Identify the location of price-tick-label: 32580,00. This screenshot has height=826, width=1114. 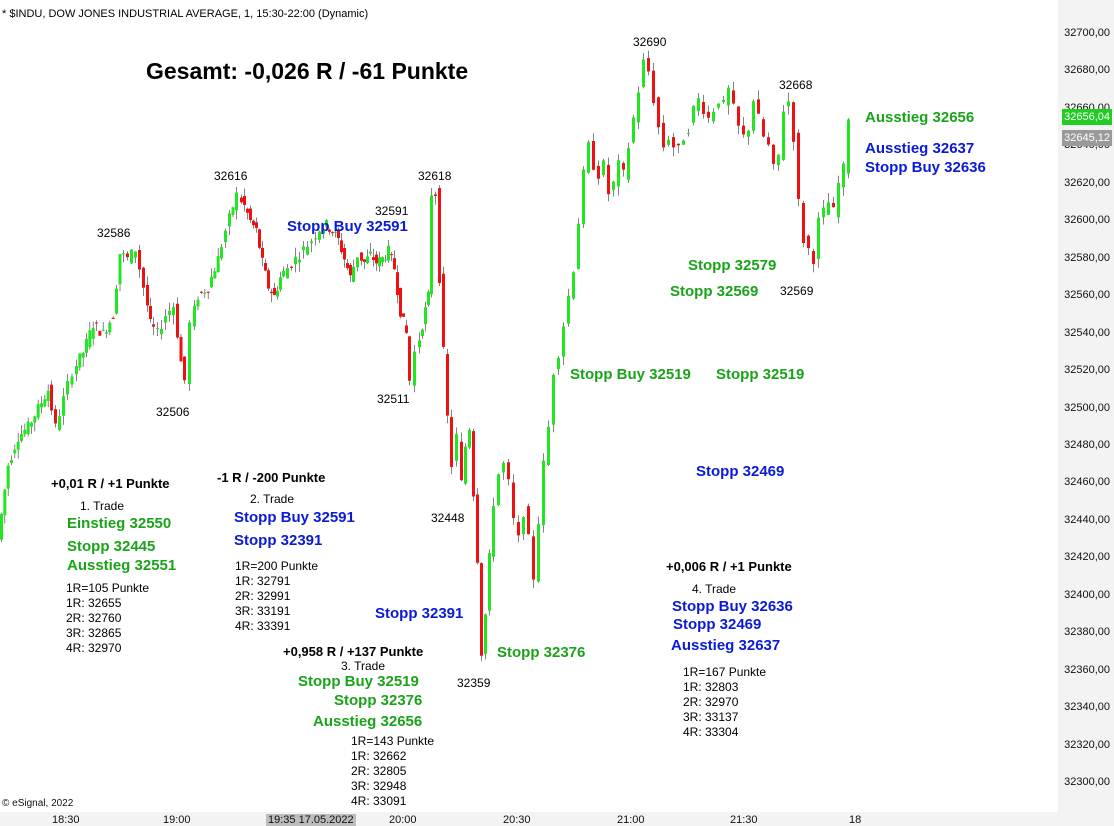
(1087, 257).